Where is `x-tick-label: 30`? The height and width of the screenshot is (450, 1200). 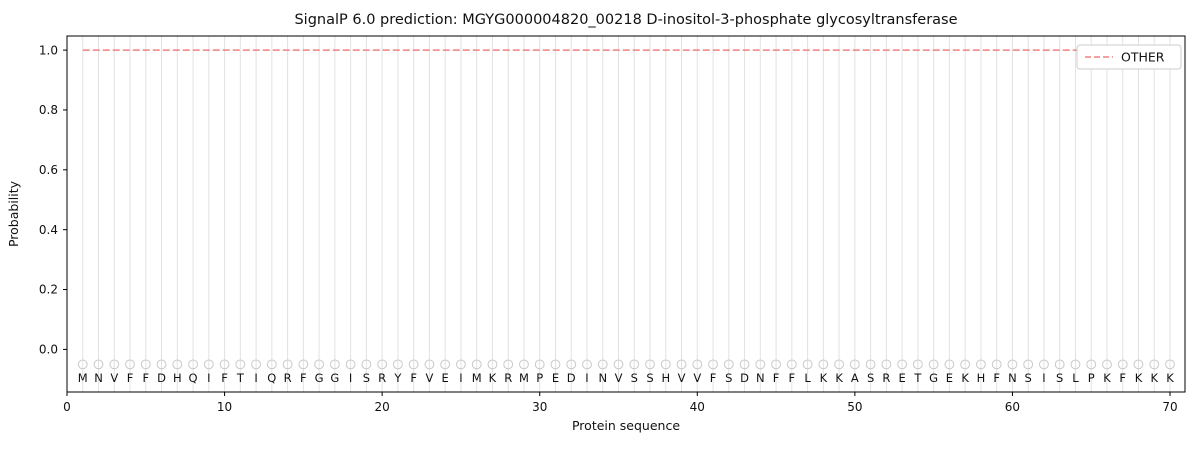
x-tick-label: 30 is located at coordinates (539, 407).